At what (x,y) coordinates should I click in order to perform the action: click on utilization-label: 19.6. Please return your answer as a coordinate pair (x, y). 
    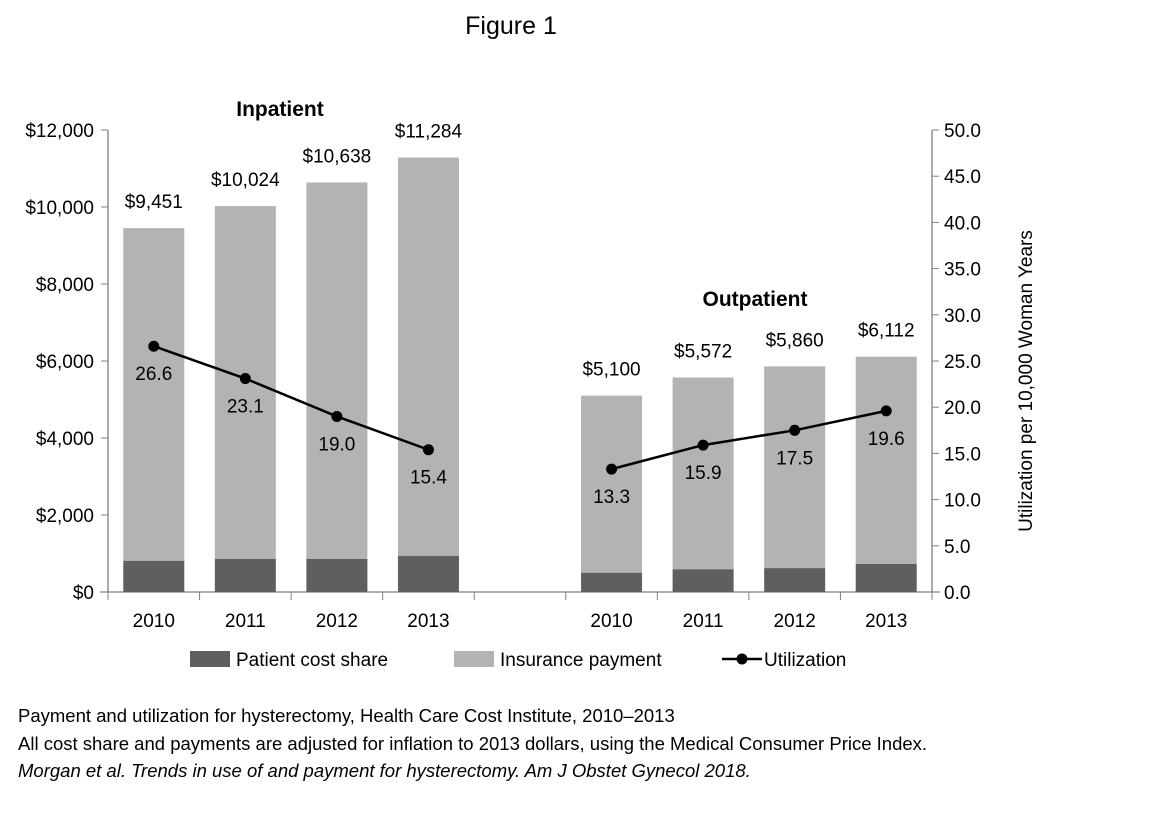
    Looking at the image, I should click on (886, 439).